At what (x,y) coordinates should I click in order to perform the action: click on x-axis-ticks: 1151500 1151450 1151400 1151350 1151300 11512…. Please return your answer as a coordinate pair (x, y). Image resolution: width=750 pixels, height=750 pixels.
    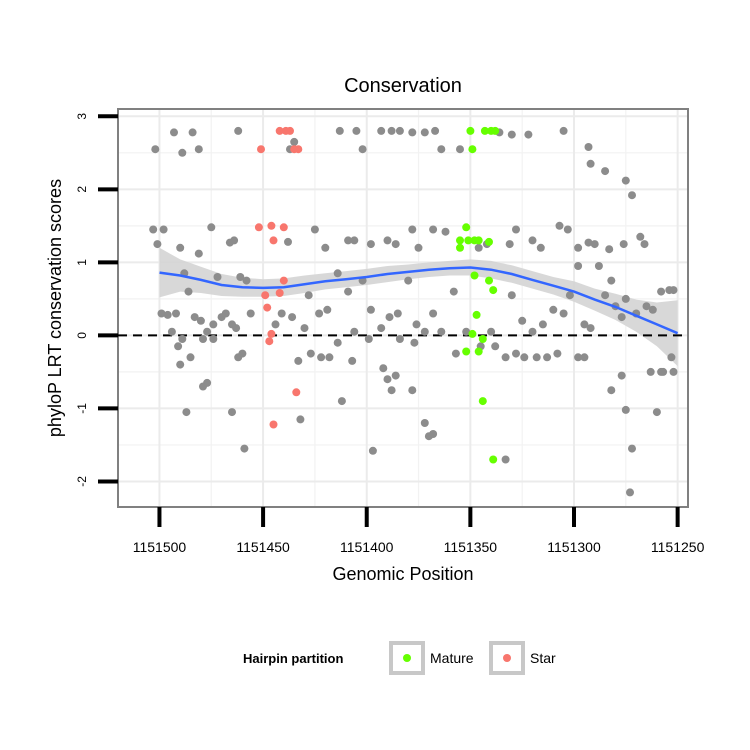
    Looking at the image, I should click on (419, 531).